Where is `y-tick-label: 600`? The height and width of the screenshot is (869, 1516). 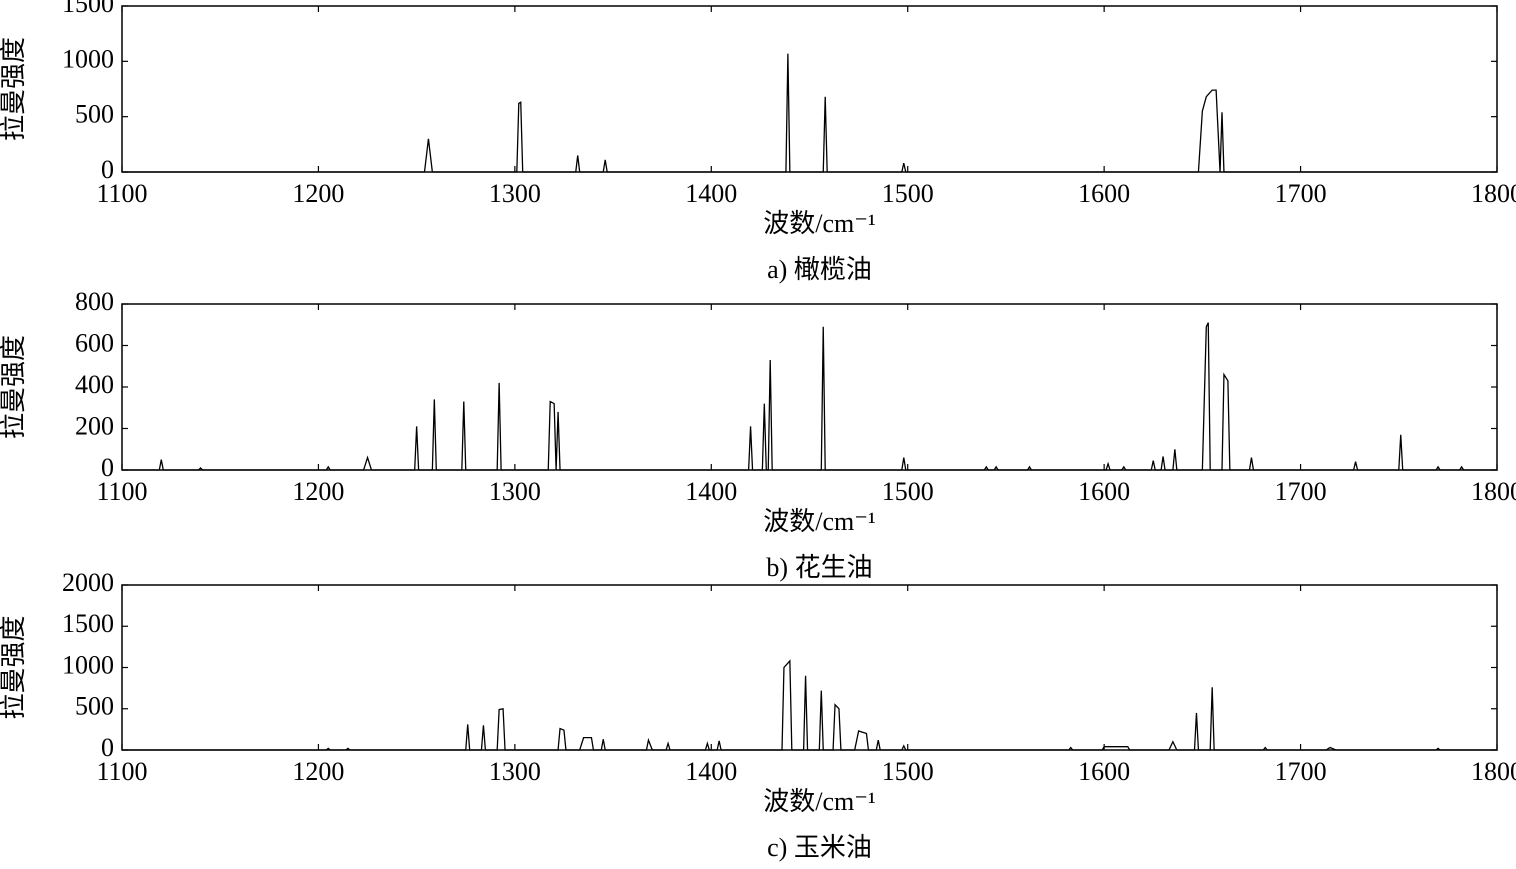 y-tick-label: 600 is located at coordinates (94, 342).